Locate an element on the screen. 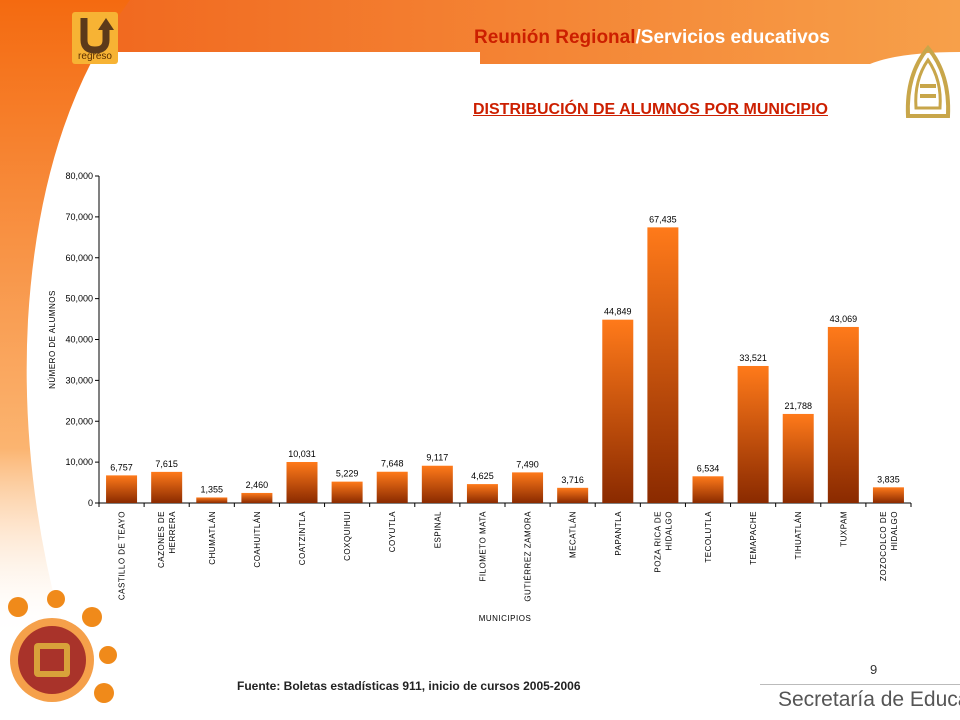  bar-value-label: 43,069 is located at coordinates (844, 319).